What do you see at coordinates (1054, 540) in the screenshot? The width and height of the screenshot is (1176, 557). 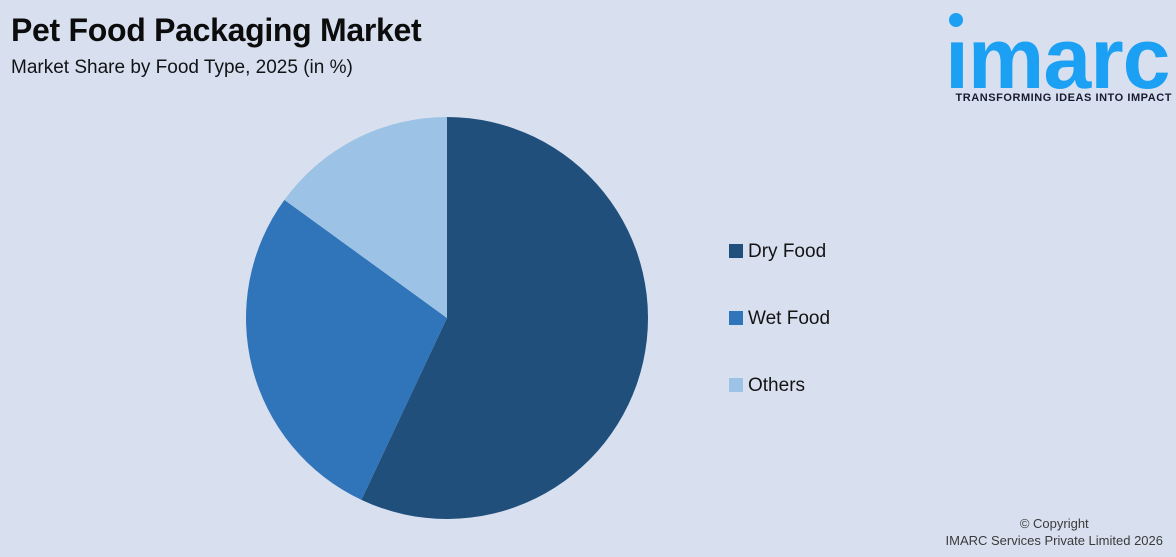 I see `copyright-line2: IMARC Services Private Limited 2026` at bounding box center [1054, 540].